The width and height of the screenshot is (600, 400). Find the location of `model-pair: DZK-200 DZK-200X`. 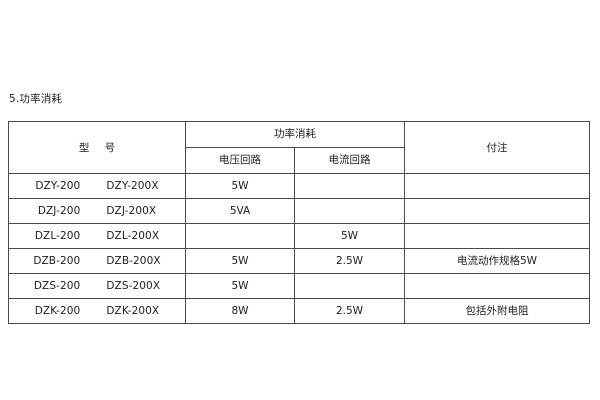

model-pair: DZK-200 DZK-200X is located at coordinates (97, 311).